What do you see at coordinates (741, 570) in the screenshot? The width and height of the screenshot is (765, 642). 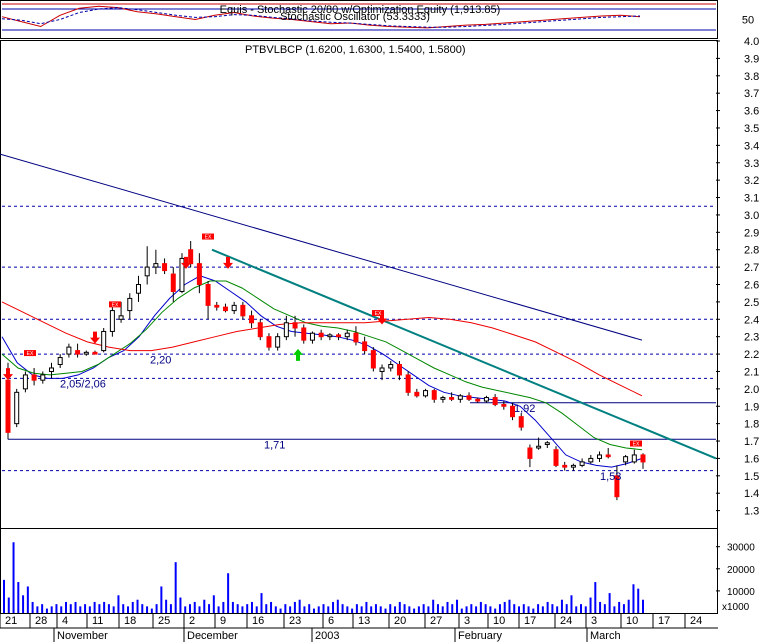 I see `volume-tick-label: 20000` at bounding box center [741, 570].